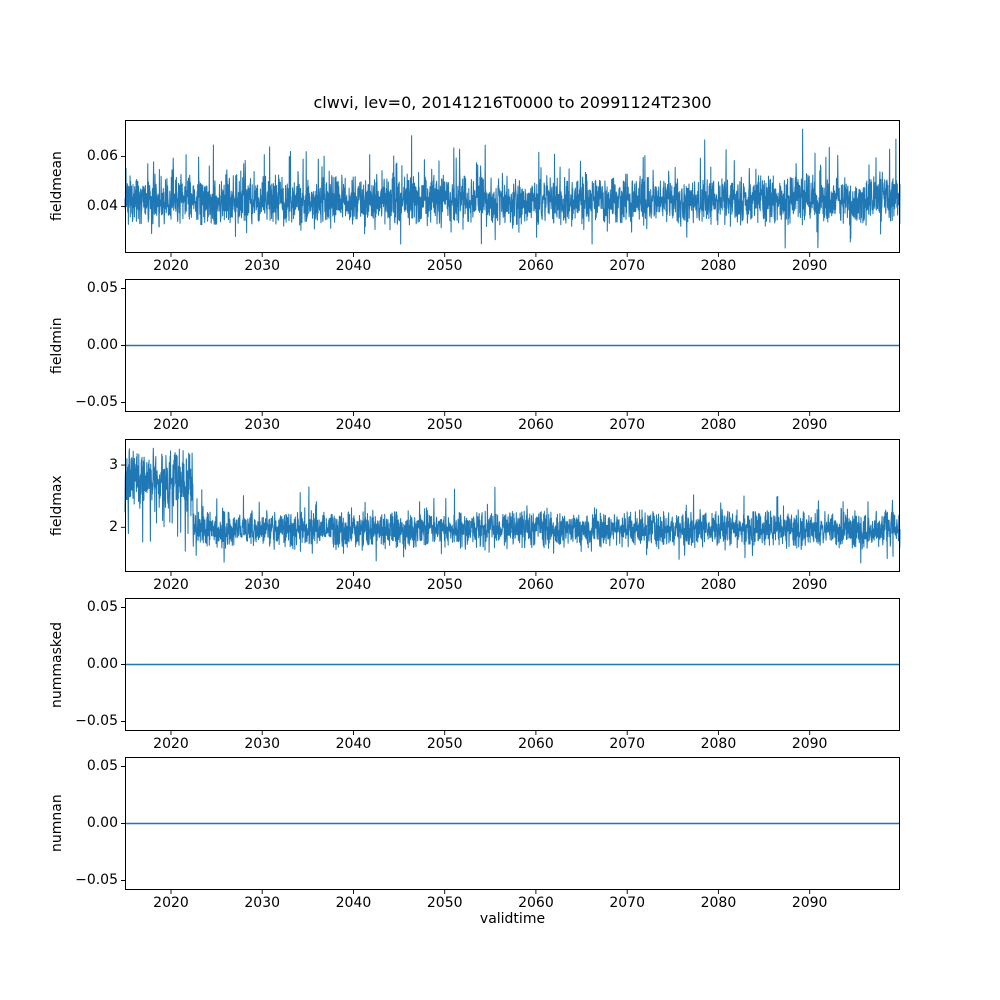 The image size is (1000, 1000). Describe the element at coordinates (512, 919) in the screenshot. I see `x-axis-label: validtime` at that location.